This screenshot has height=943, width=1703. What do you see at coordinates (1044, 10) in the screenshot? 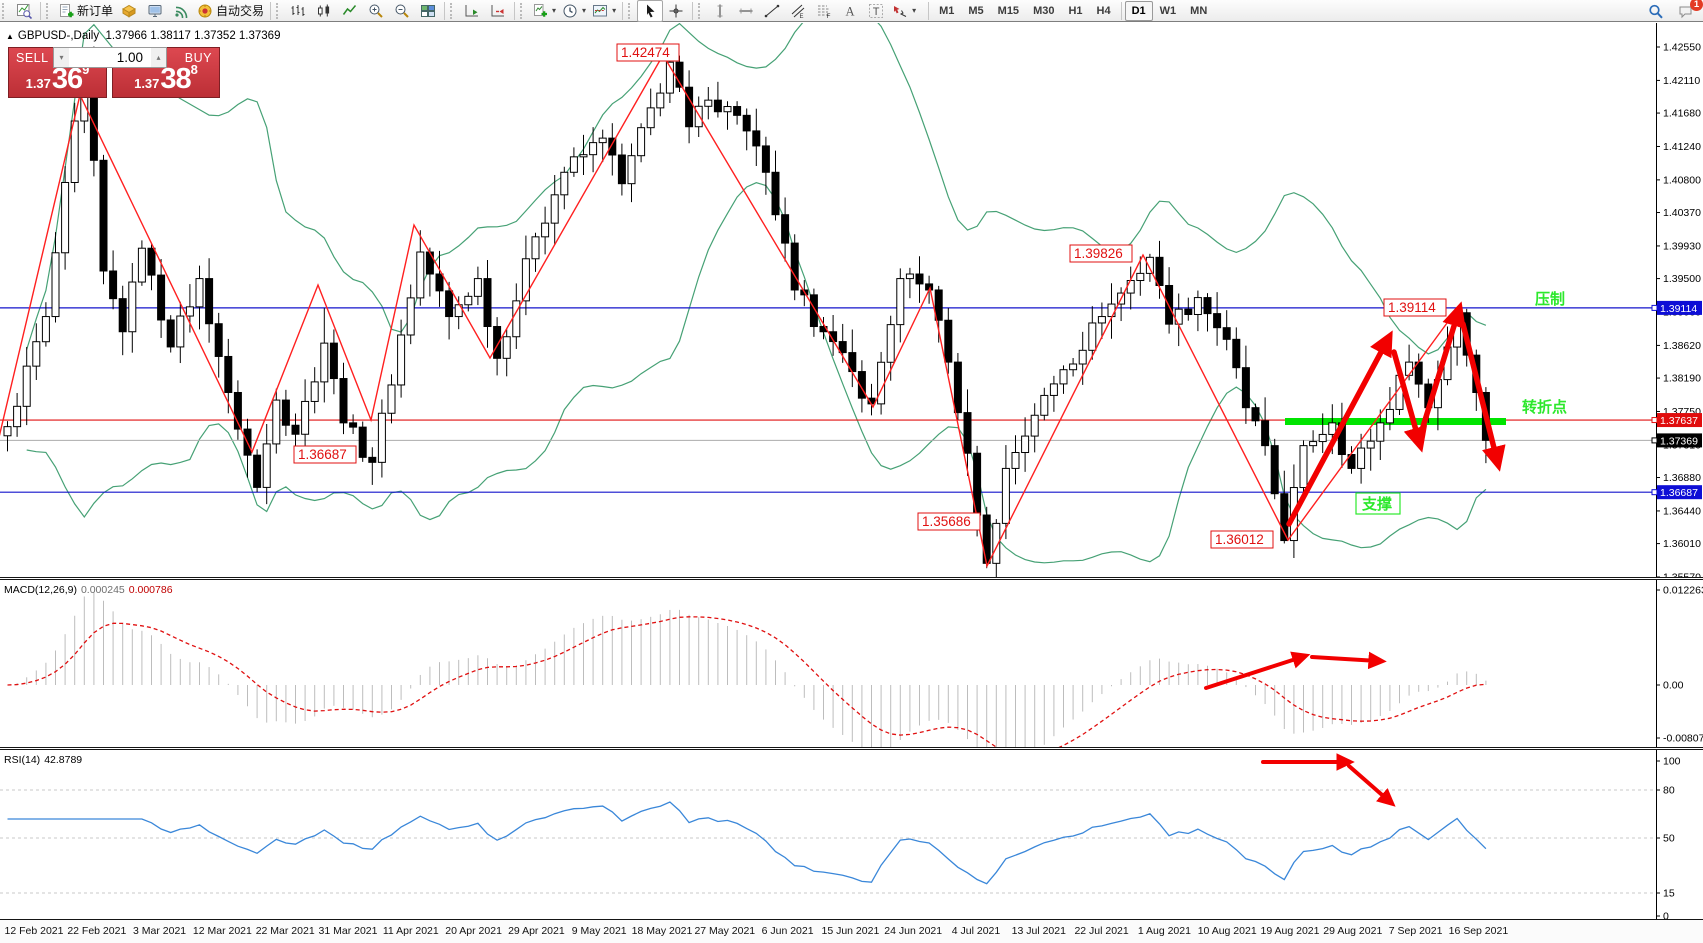
I see `timeframe-button-M30: M30` at bounding box center [1044, 10].